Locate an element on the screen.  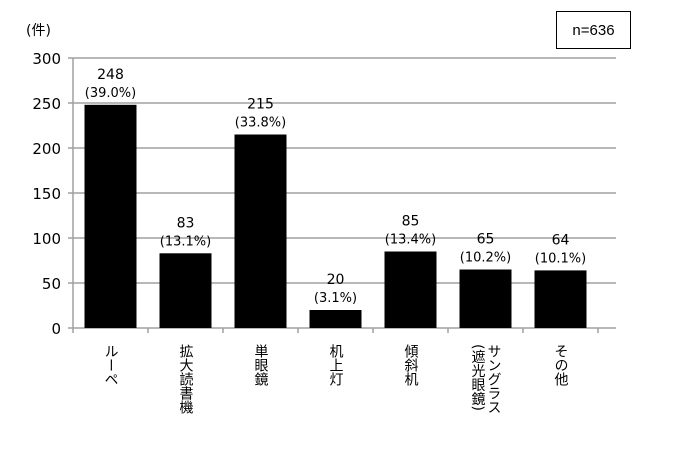
percent-label: (13.4%) is located at coordinates (410, 240).